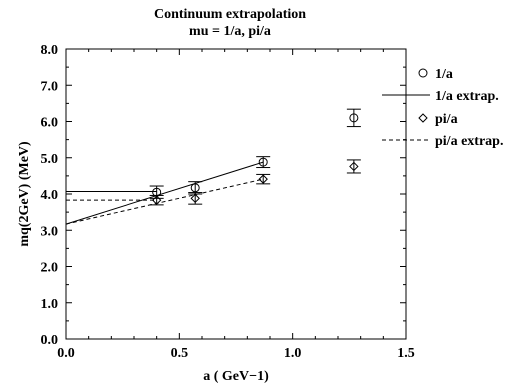 This screenshot has height=385, width=523. What do you see at coordinates (180, 353) in the screenshot?
I see `x-tick-label: 0.5` at bounding box center [180, 353].